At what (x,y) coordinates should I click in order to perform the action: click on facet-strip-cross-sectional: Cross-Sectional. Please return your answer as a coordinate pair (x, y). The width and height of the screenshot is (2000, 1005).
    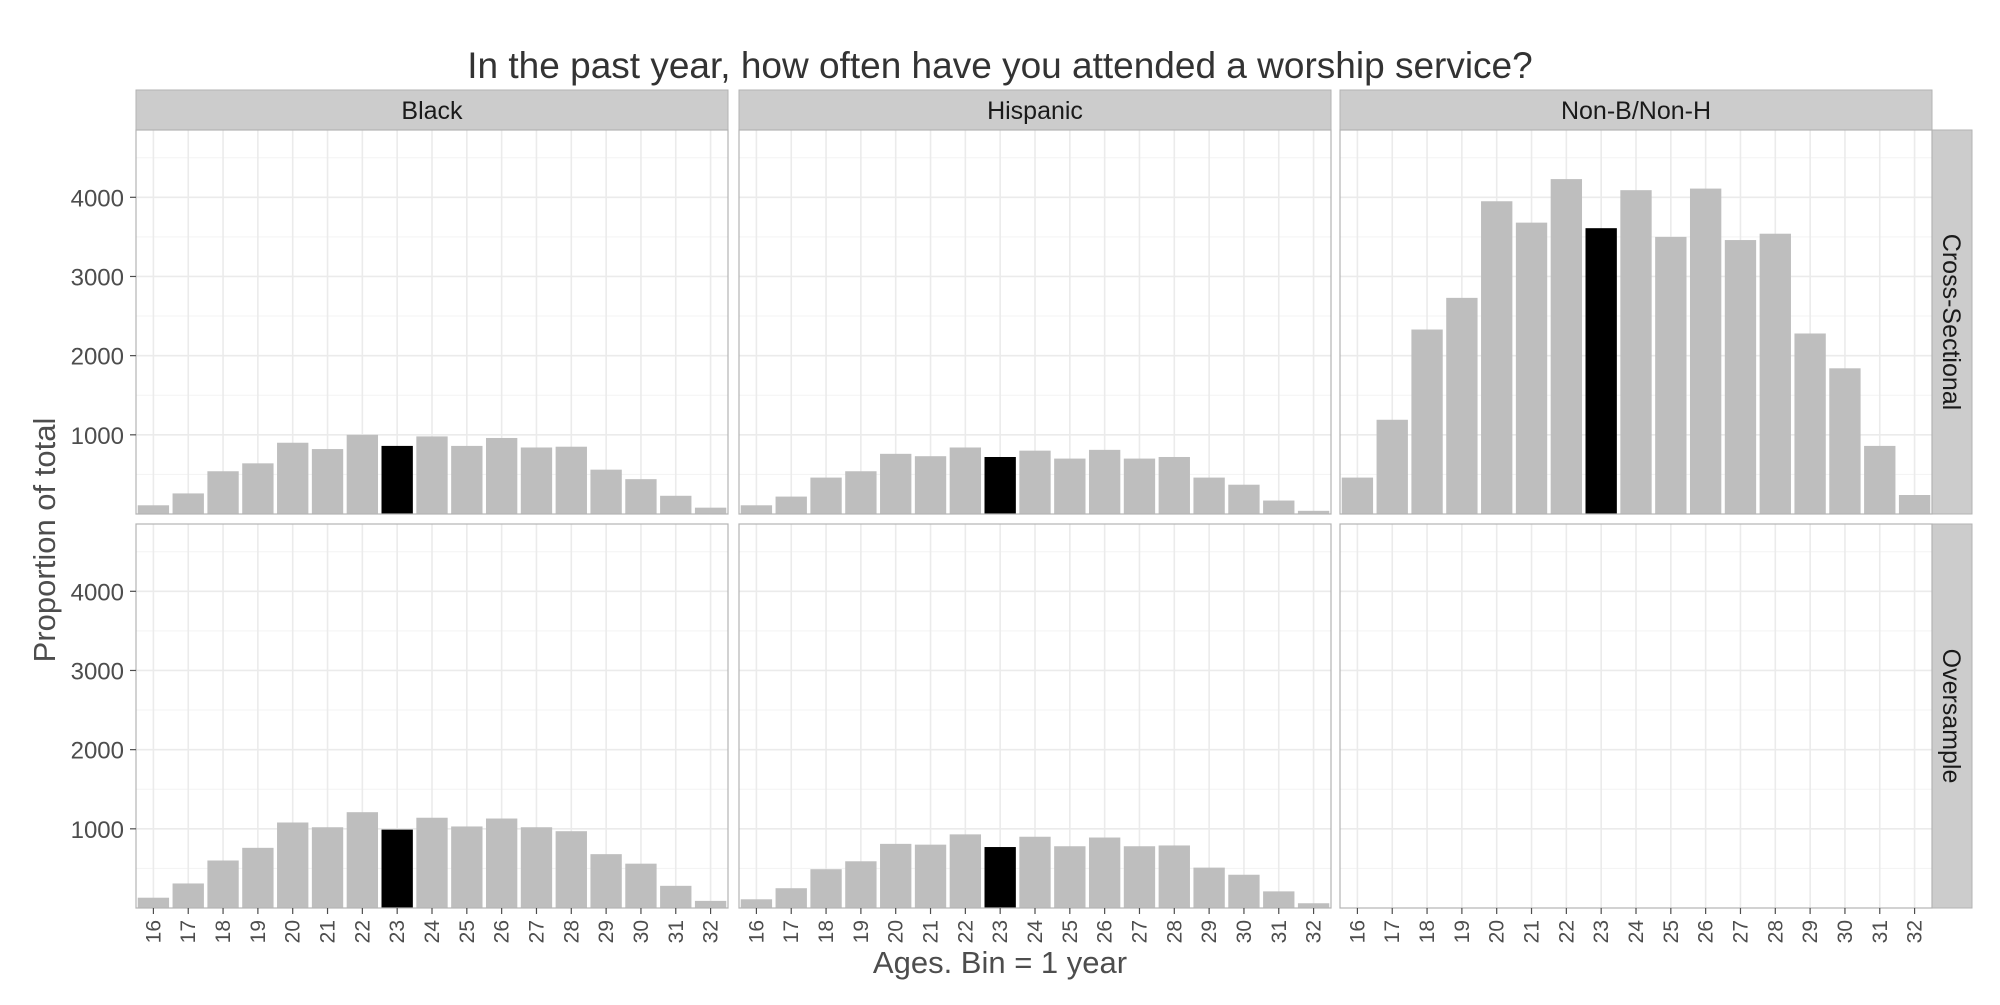
    Looking at the image, I should click on (1952, 322).